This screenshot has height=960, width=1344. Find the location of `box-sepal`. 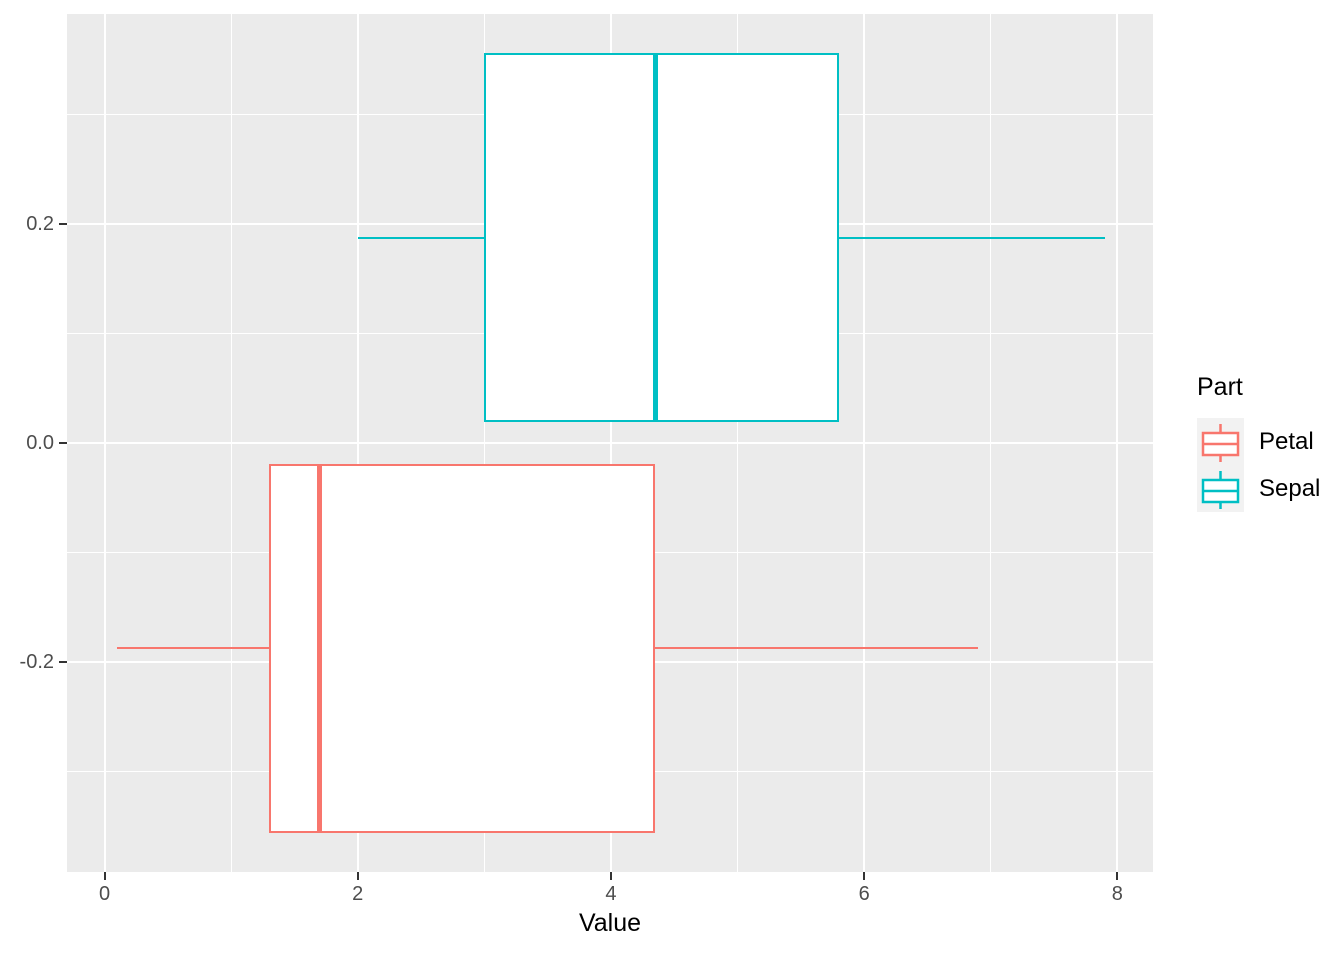

box-sepal is located at coordinates (661, 237).